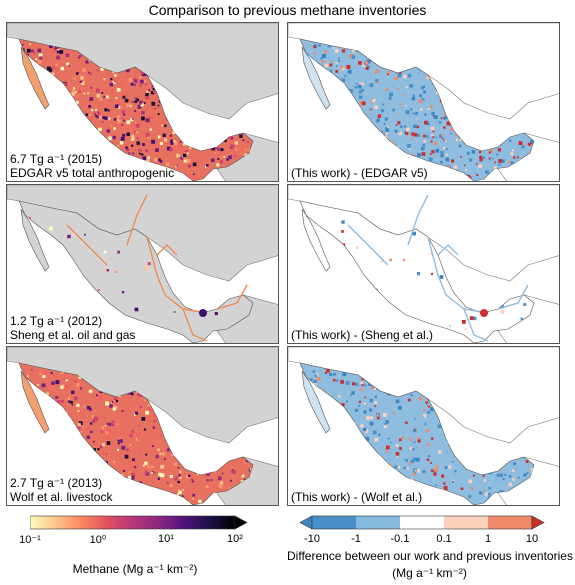 Image resolution: width=575 pixels, height=585 pixels. What do you see at coordinates (235, 539) in the screenshot?
I see `methane-tick-3: 10²` at bounding box center [235, 539].